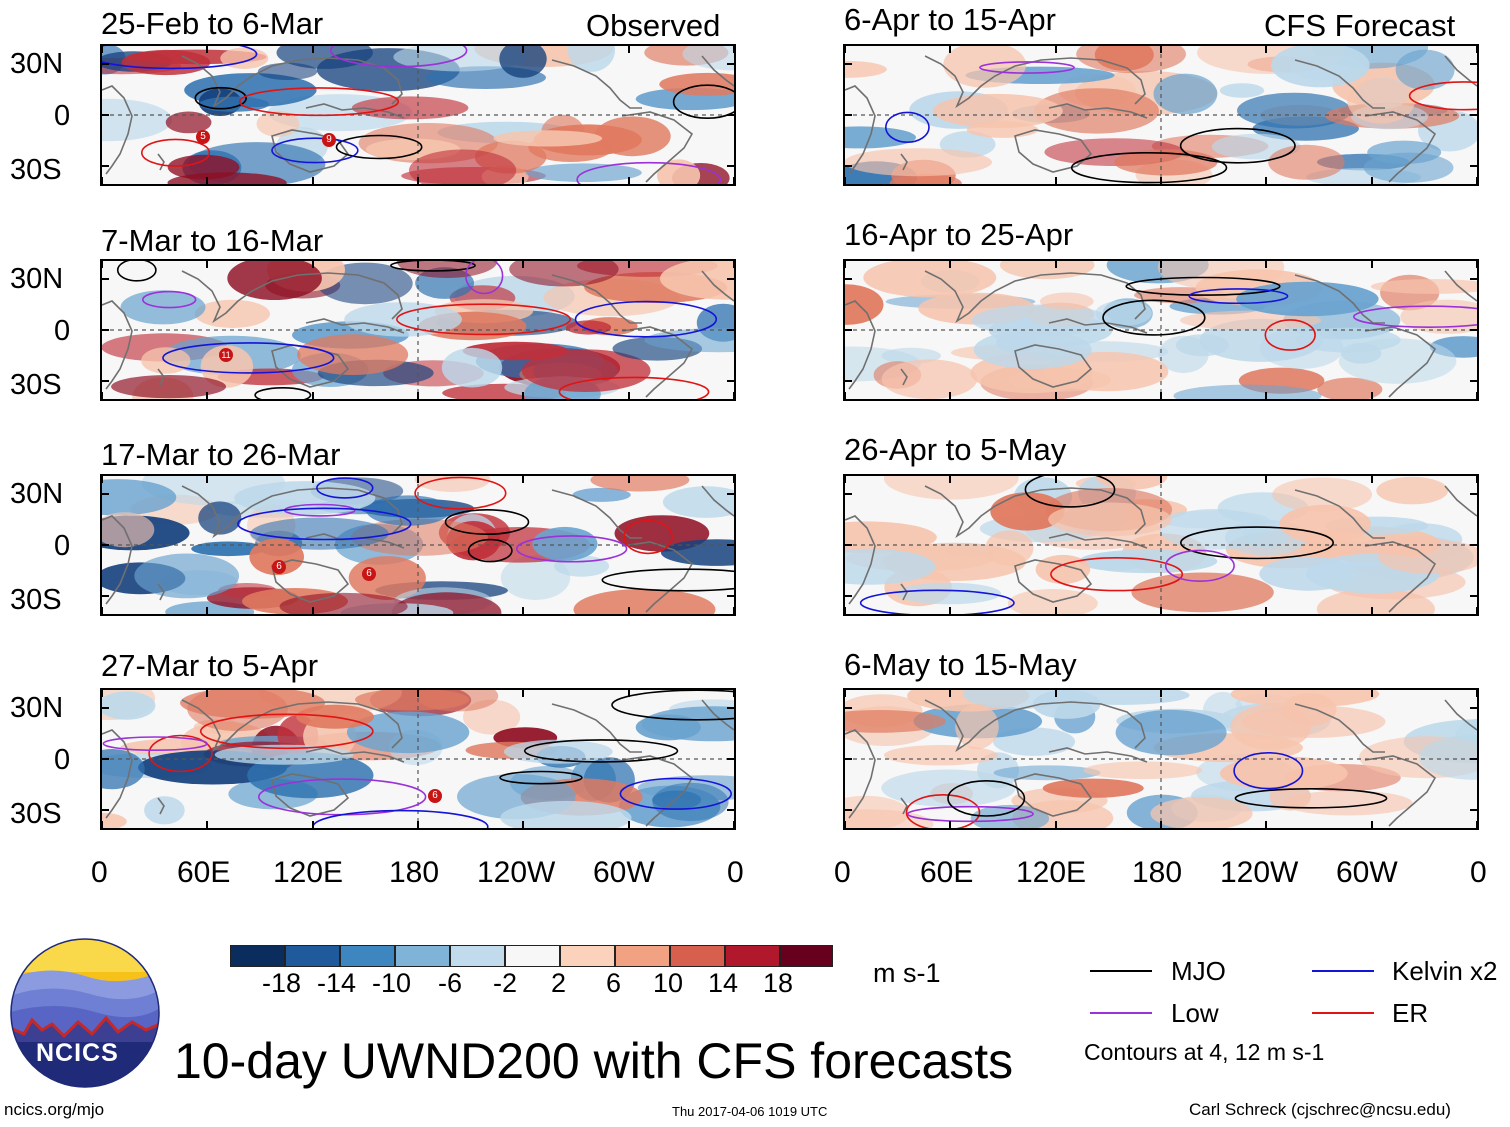 The height and width of the screenshot is (1127, 1510). What do you see at coordinates (959, 234) in the screenshot?
I see `panel-title-4: 16-Apr to 25-Apr` at bounding box center [959, 234].